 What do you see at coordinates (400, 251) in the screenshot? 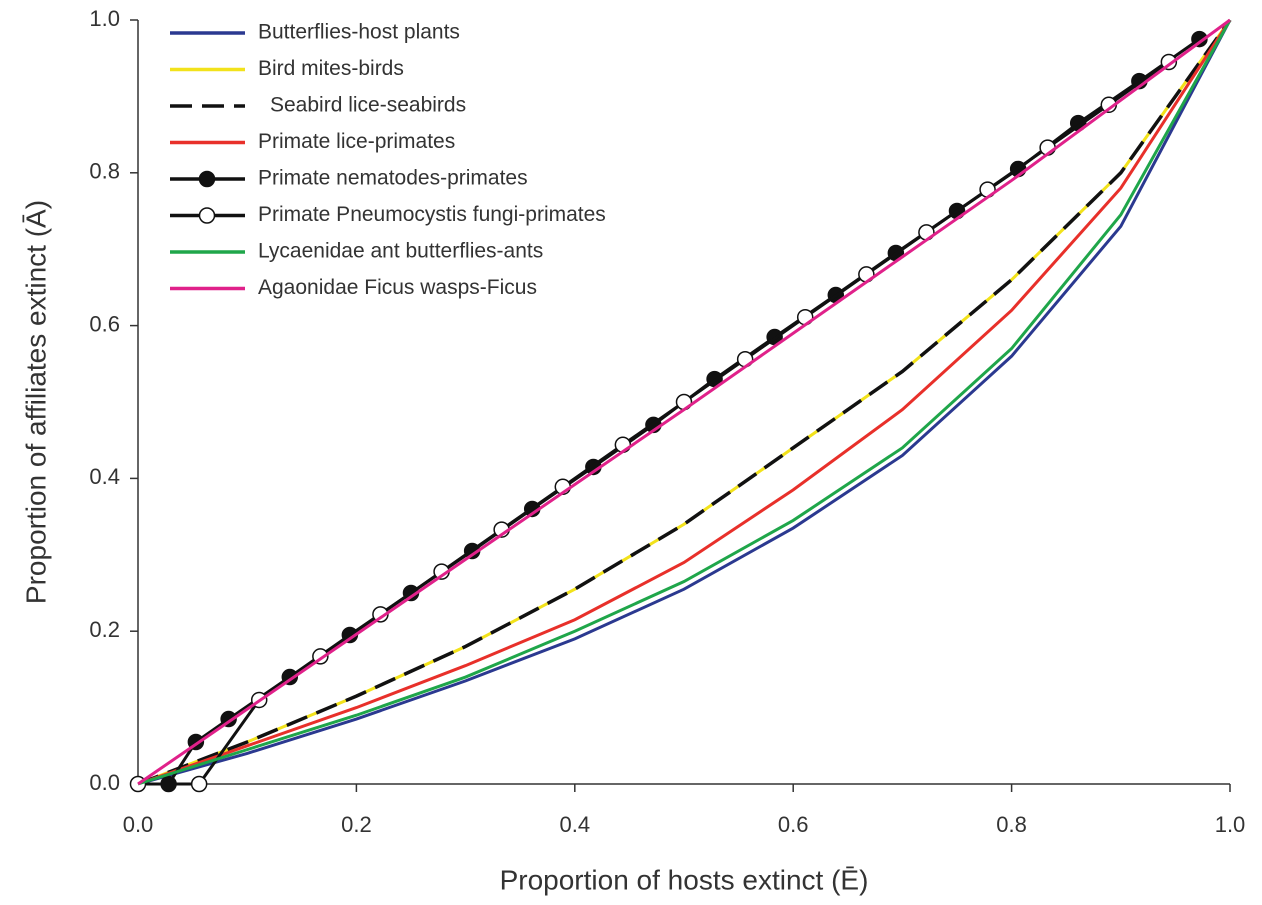
I see `legend-label: Lycaenidae ant butterflies-ants` at bounding box center [400, 251].